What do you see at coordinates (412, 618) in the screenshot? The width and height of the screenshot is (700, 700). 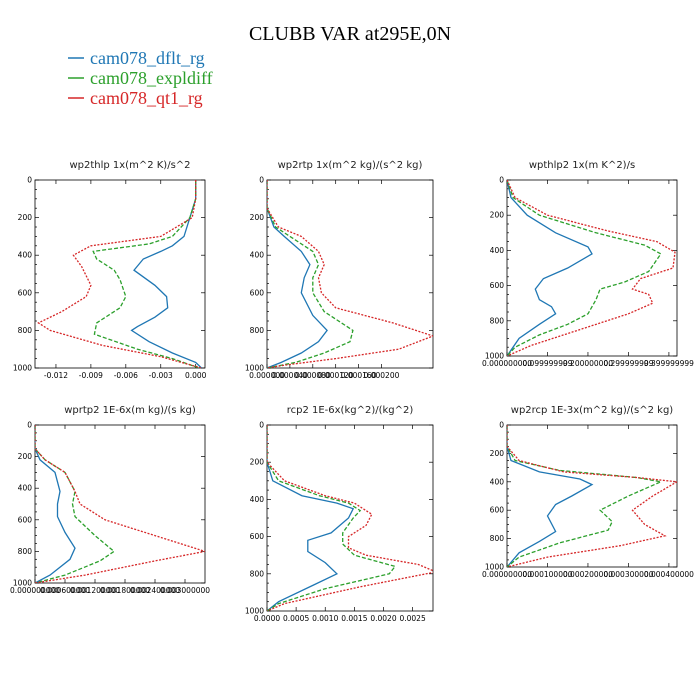 I see `x-tick-label: 0.0025` at bounding box center [412, 618].